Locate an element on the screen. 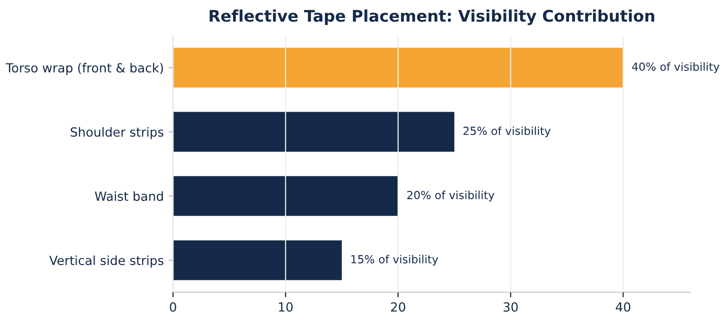 The image size is (727, 323). chart-title: Reflective Tape Placement: Visibility Contribution is located at coordinates (432, 18).